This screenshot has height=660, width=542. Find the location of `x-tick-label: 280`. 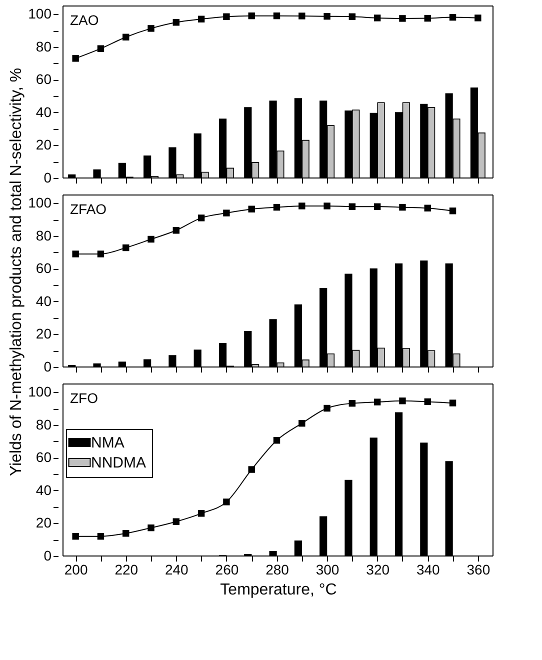

x-tick-label: 280 is located at coordinates (278, 570).